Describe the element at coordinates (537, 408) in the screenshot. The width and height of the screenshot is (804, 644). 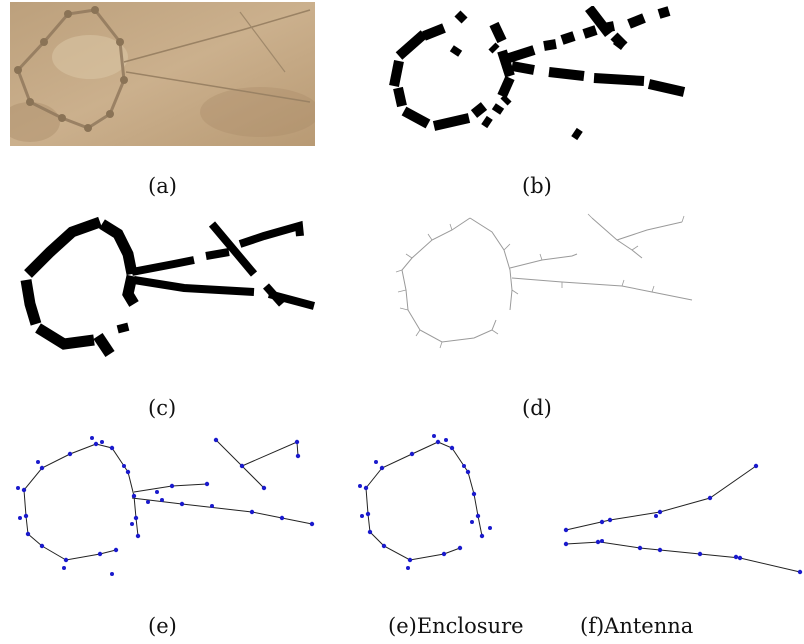
I see `caption-d: (d)` at that location.